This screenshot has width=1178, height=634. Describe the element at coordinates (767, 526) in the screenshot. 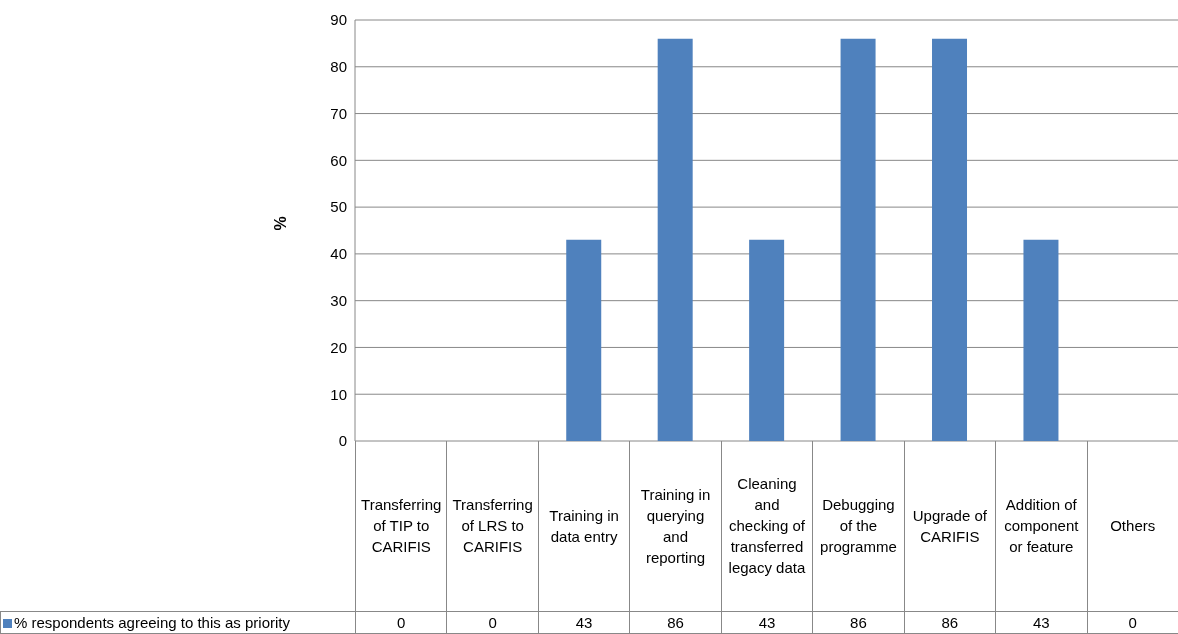

I see `x-tick-label: Cleaning and checking of transferred legacy data` at that location.